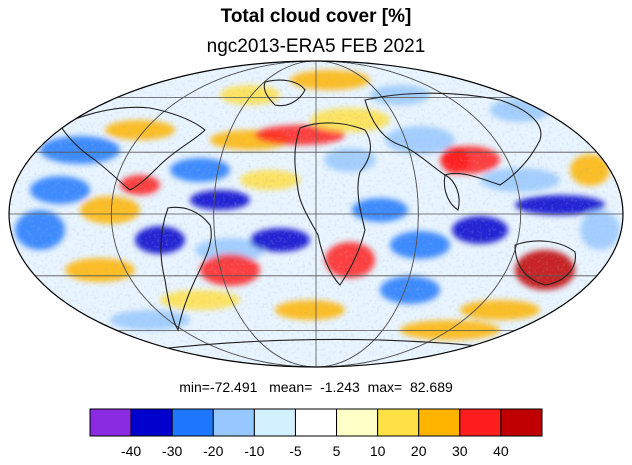 This screenshot has width=632, height=465. What do you see at coordinates (291, 387) in the screenshot?
I see `mean-label: mean=` at bounding box center [291, 387].